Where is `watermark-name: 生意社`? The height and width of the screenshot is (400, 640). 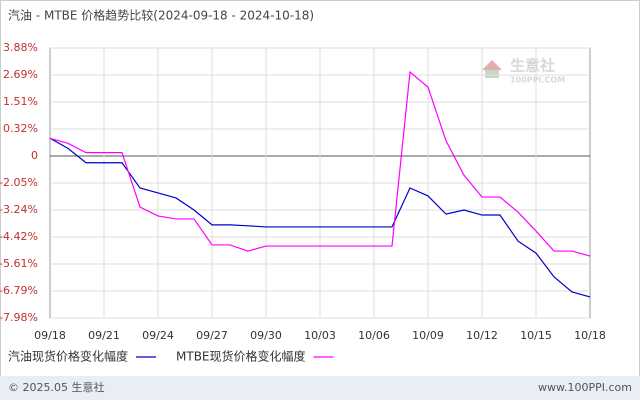 watermark-name: 生意社 is located at coordinates (532, 66).